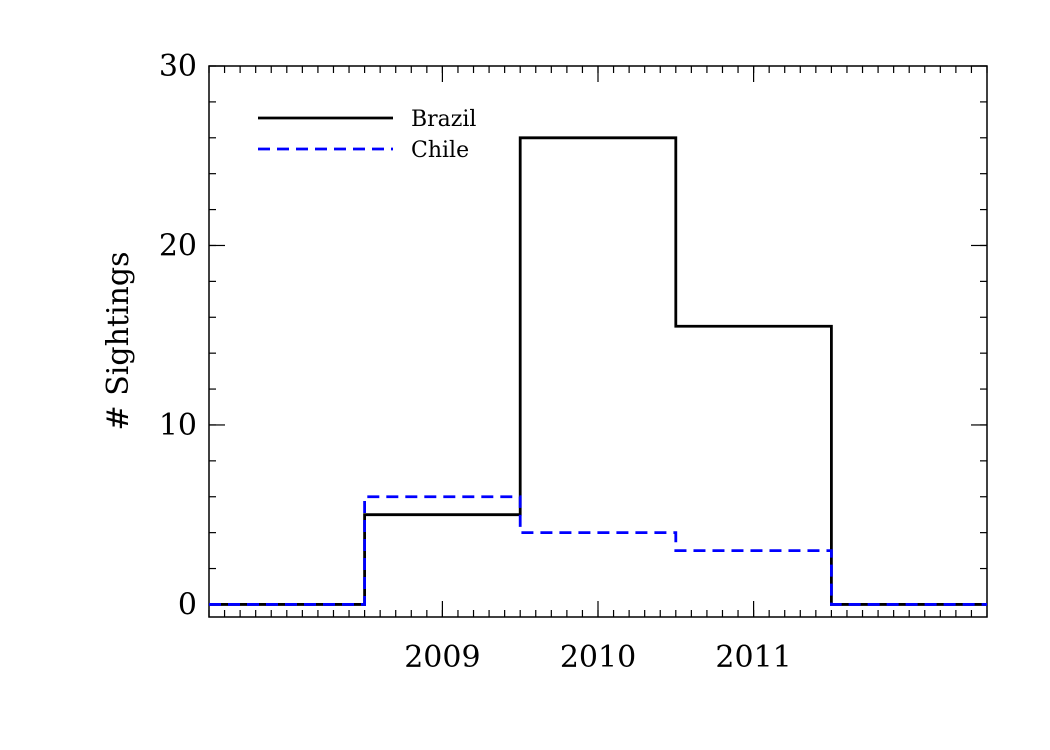  Describe the element at coordinates (178, 66) in the screenshot. I see `y-tick-label: 30` at that location.